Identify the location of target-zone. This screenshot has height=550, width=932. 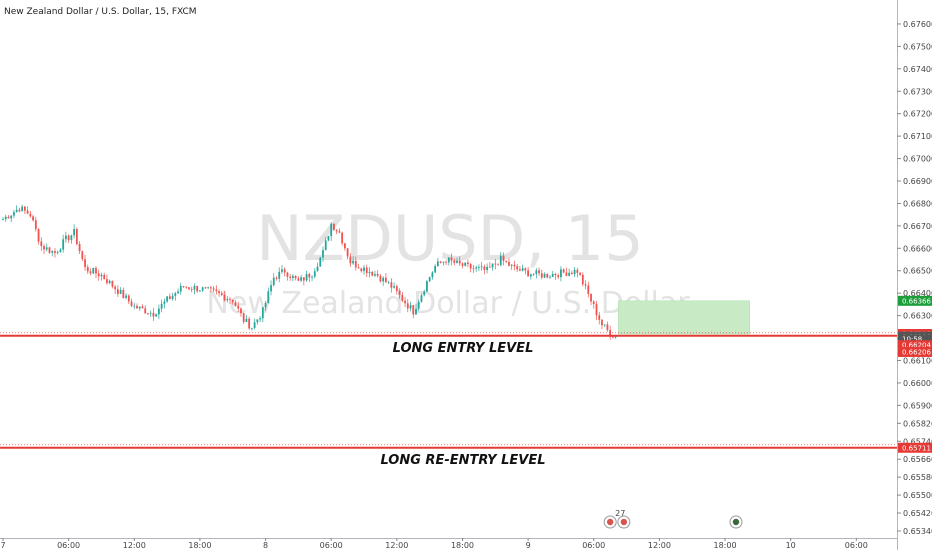
(684, 317).